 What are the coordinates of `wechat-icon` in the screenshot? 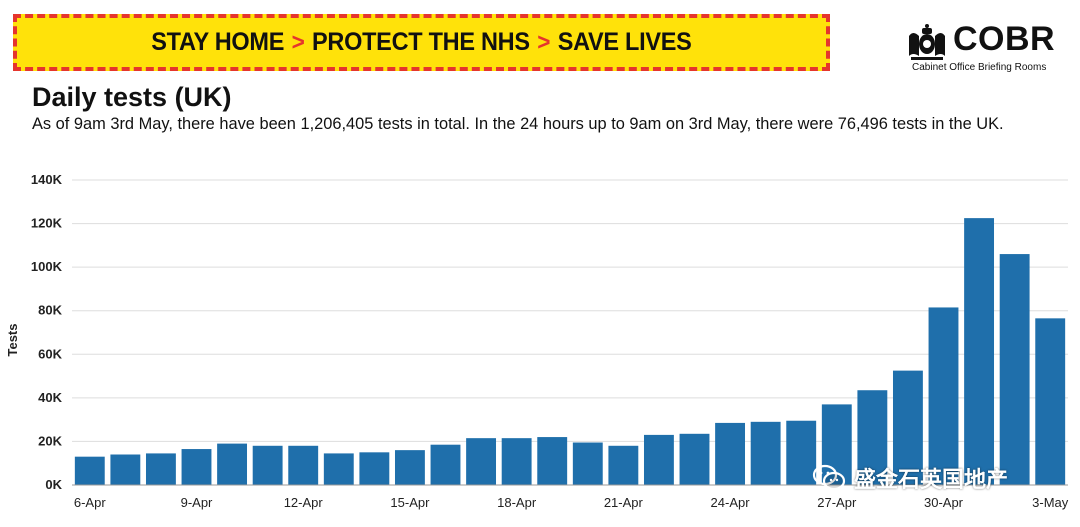 It's located at (829, 477).